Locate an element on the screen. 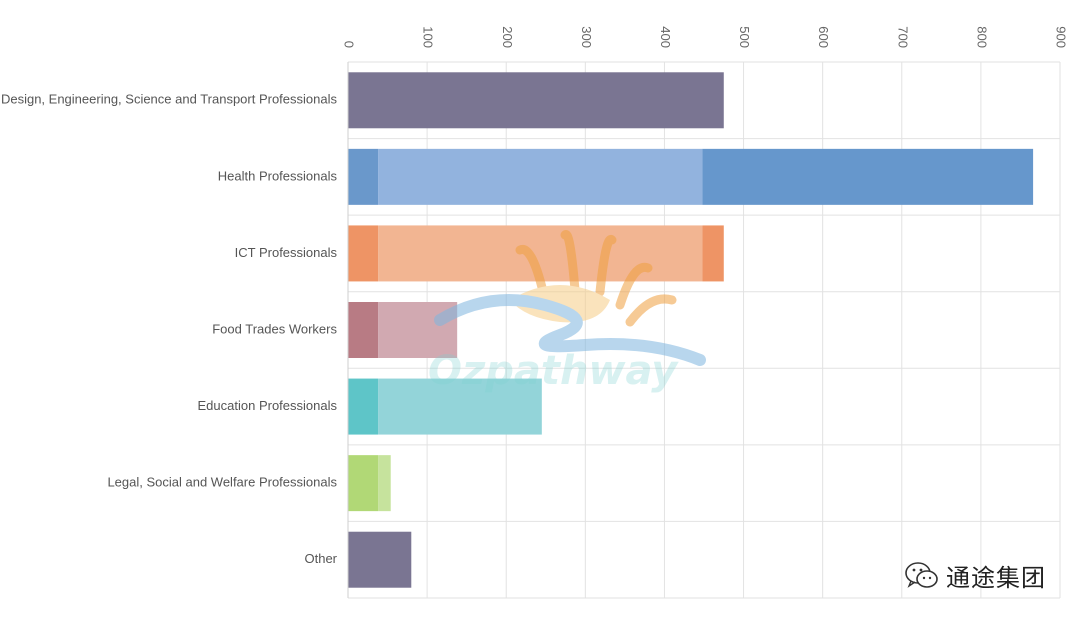 This screenshot has height=622, width=1080. category-label: Health Professionals is located at coordinates (278, 175).